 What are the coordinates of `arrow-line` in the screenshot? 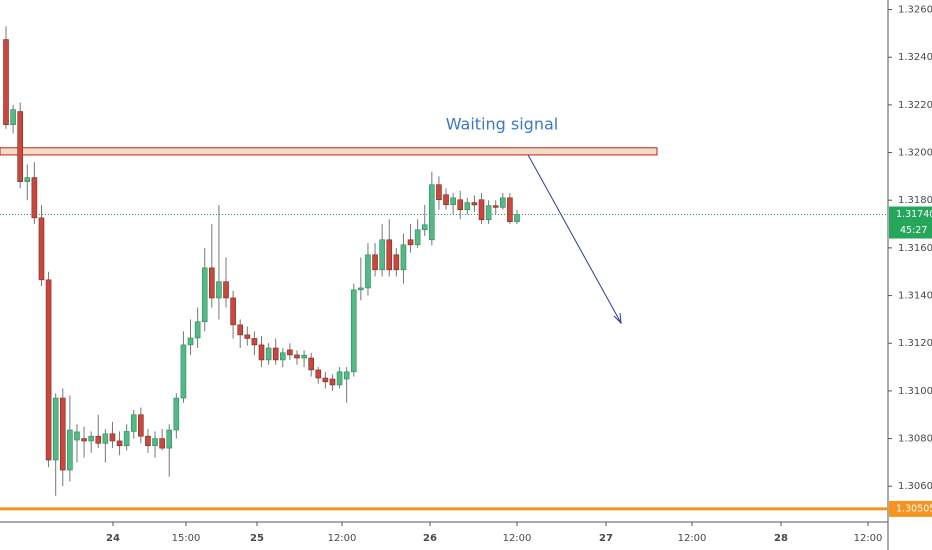 It's located at (574, 238).